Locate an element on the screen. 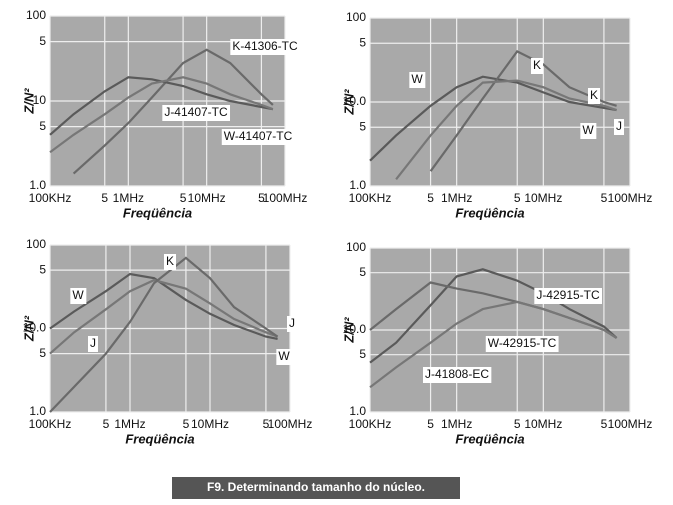  y-tick-label: 10 is located at coordinates (40, 100).